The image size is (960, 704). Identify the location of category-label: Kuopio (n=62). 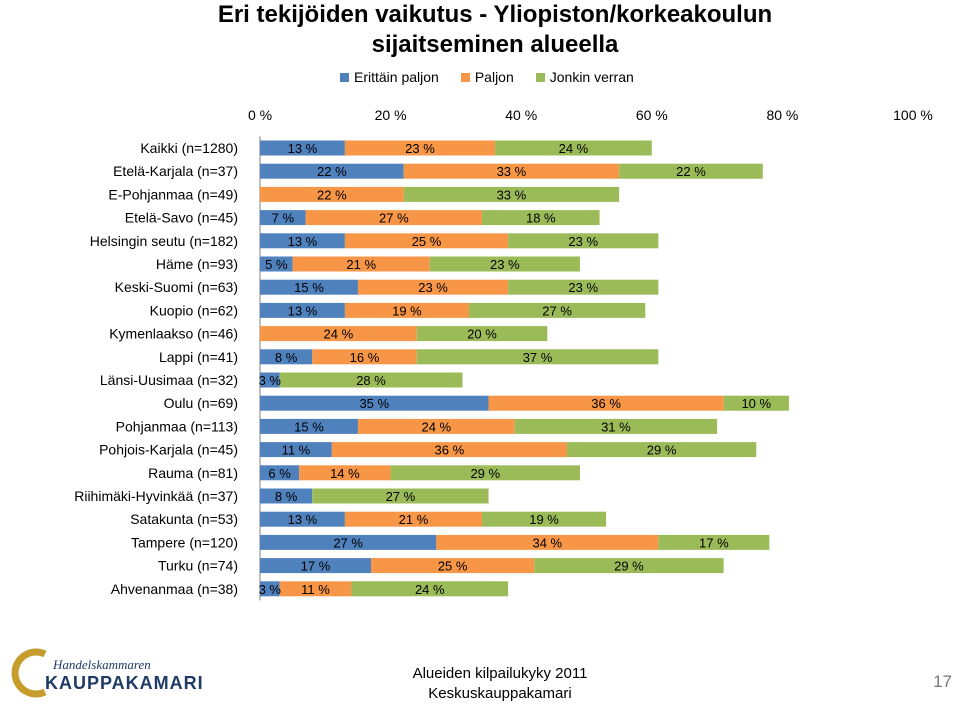
(194, 310).